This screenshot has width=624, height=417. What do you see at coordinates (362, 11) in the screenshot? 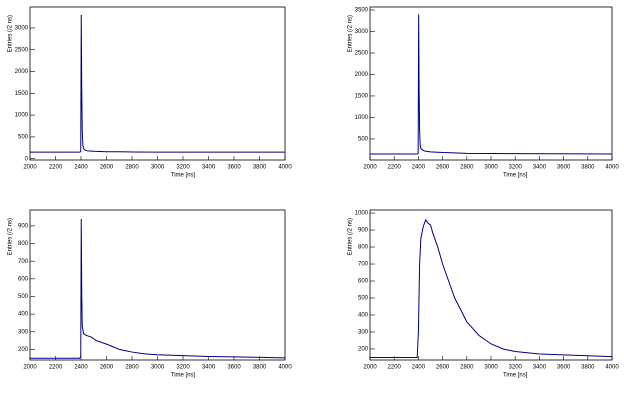
I see `y-tick-label: 3500` at bounding box center [362, 11].